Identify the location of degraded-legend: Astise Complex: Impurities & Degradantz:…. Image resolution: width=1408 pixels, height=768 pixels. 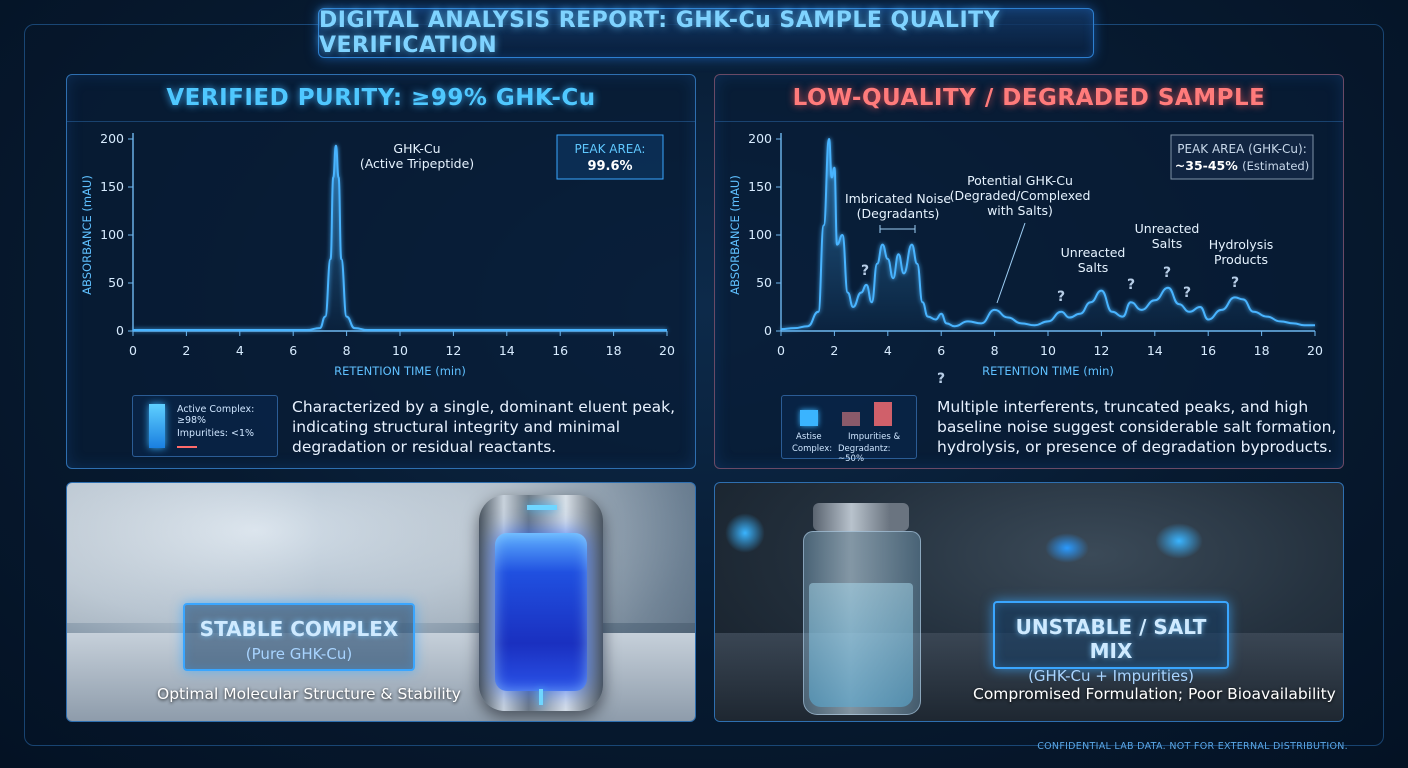
(849, 429).